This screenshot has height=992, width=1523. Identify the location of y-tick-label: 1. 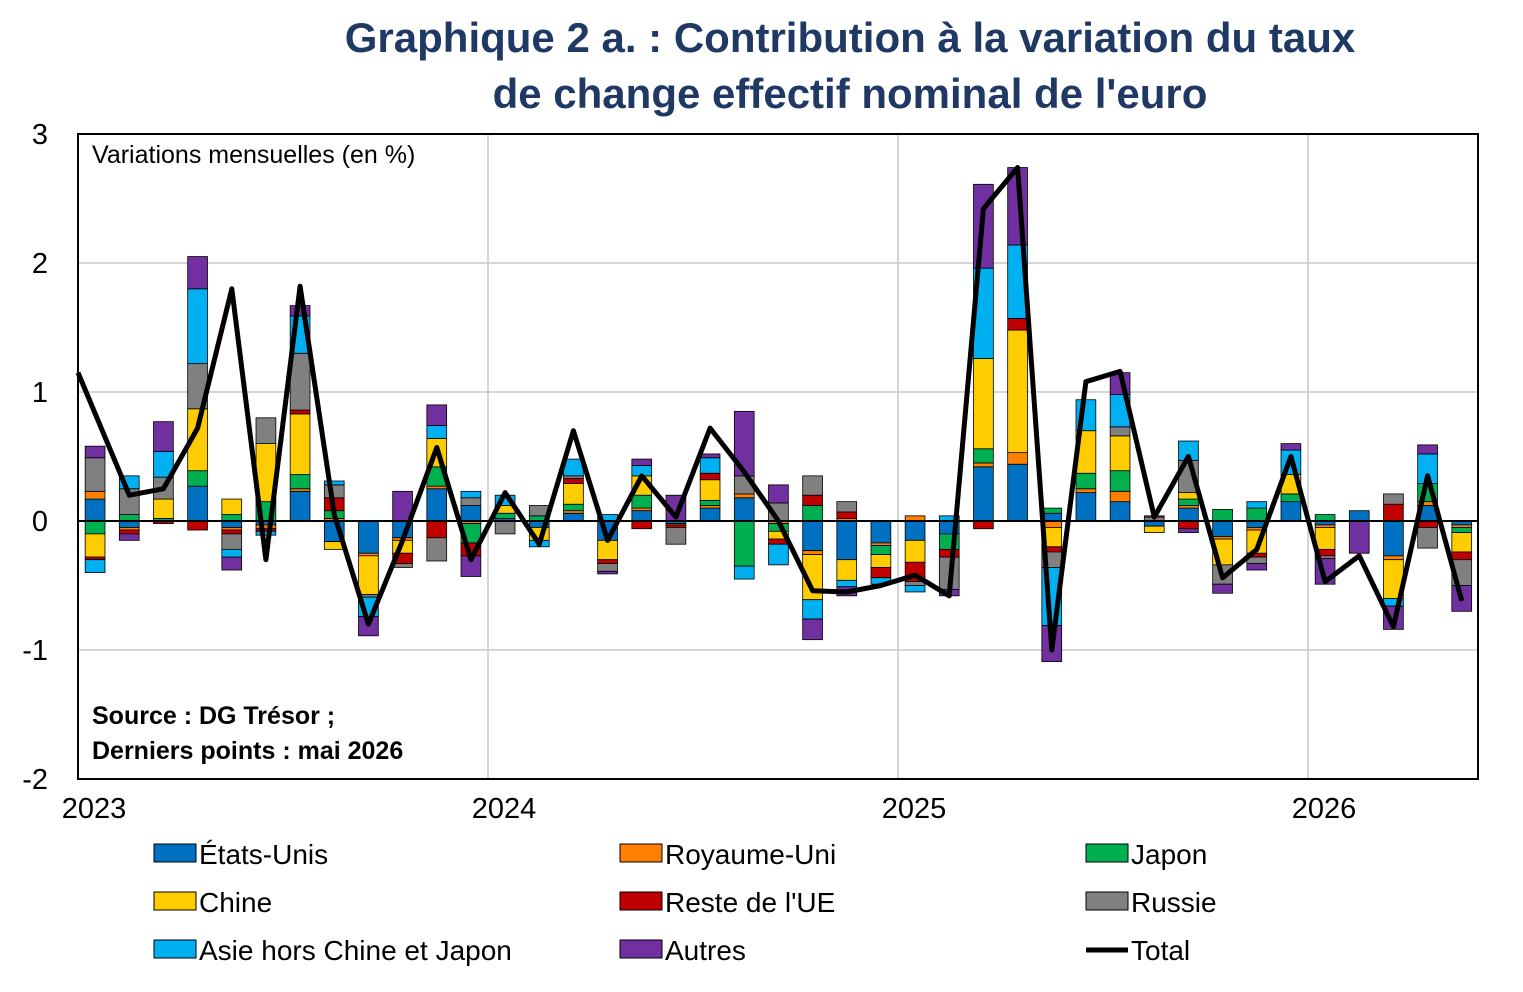
(40, 393).